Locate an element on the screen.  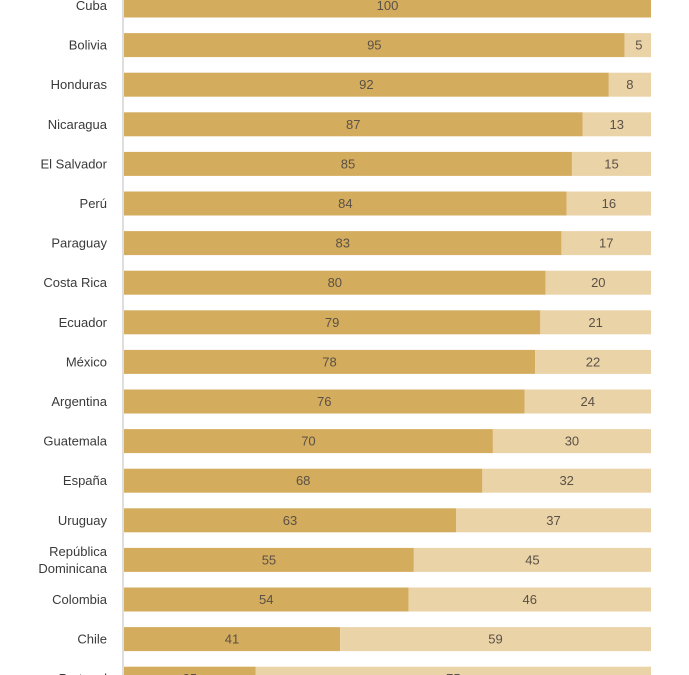
data-label: 46 is located at coordinates (530, 599).